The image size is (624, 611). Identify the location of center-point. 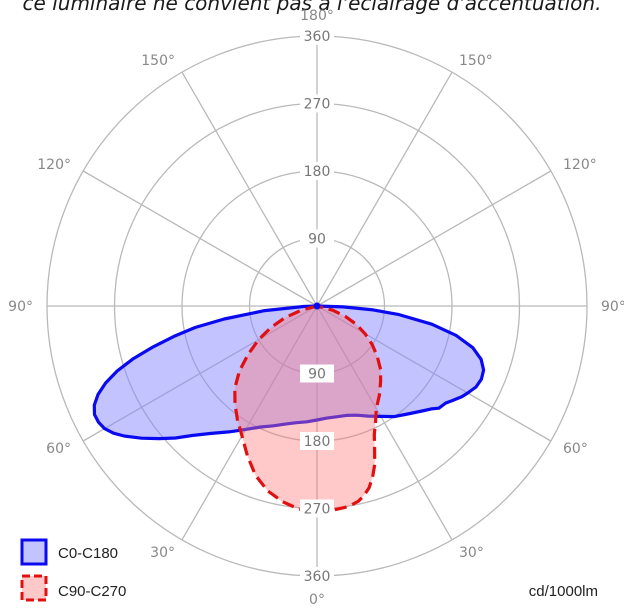
(317, 306).